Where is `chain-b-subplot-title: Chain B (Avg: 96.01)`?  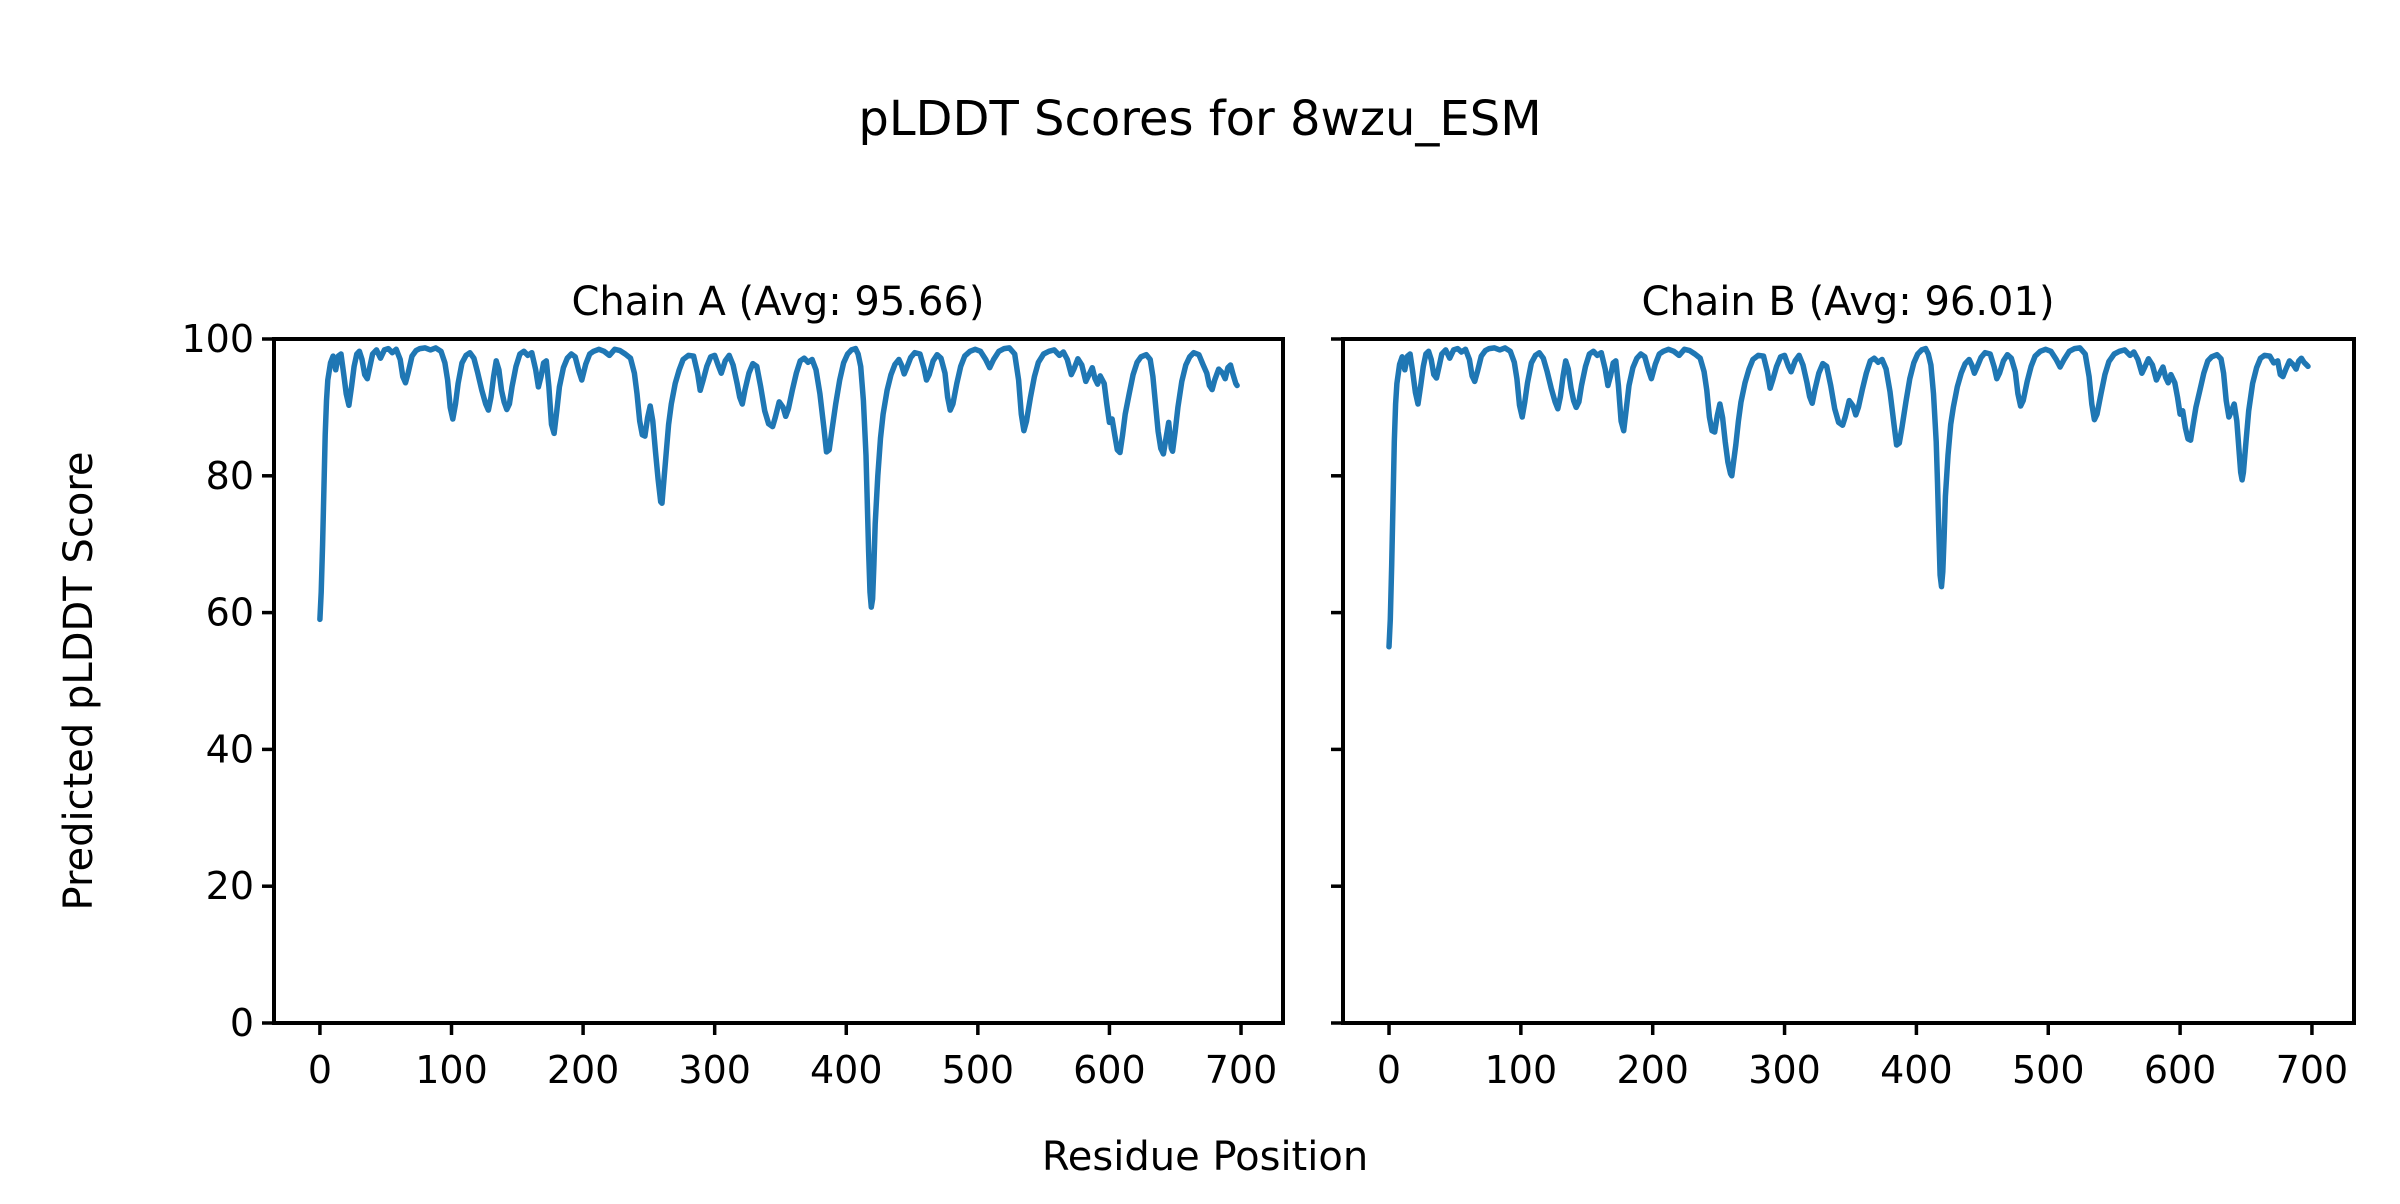 chain-b-subplot-title: Chain B (Avg: 96.01) is located at coordinates (1847, 302).